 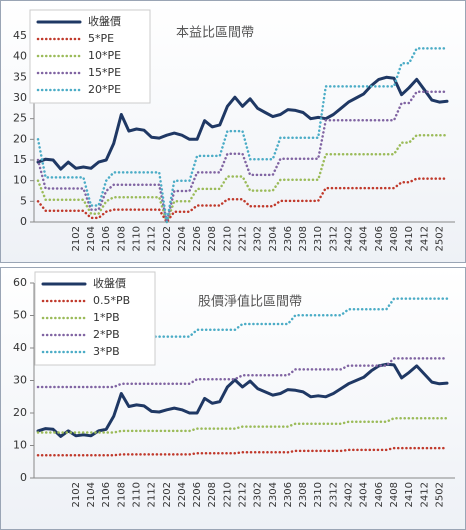 What do you see at coordinates (106, 317) in the screenshot?
I see `legend-label: 1*PB` at bounding box center [106, 317].